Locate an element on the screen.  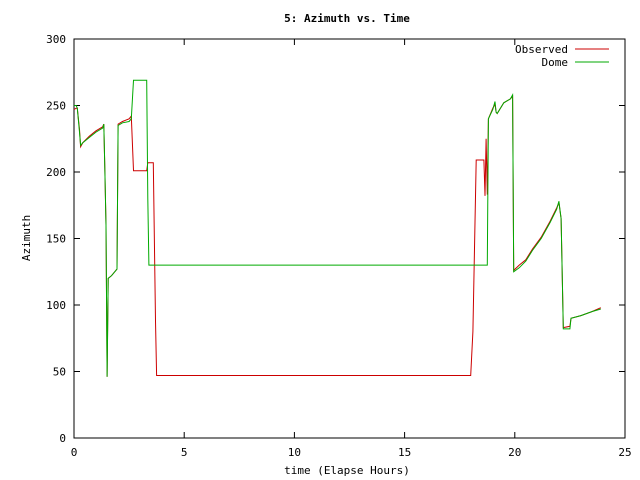
y-tick-label: 50 is located at coordinates (59, 372).